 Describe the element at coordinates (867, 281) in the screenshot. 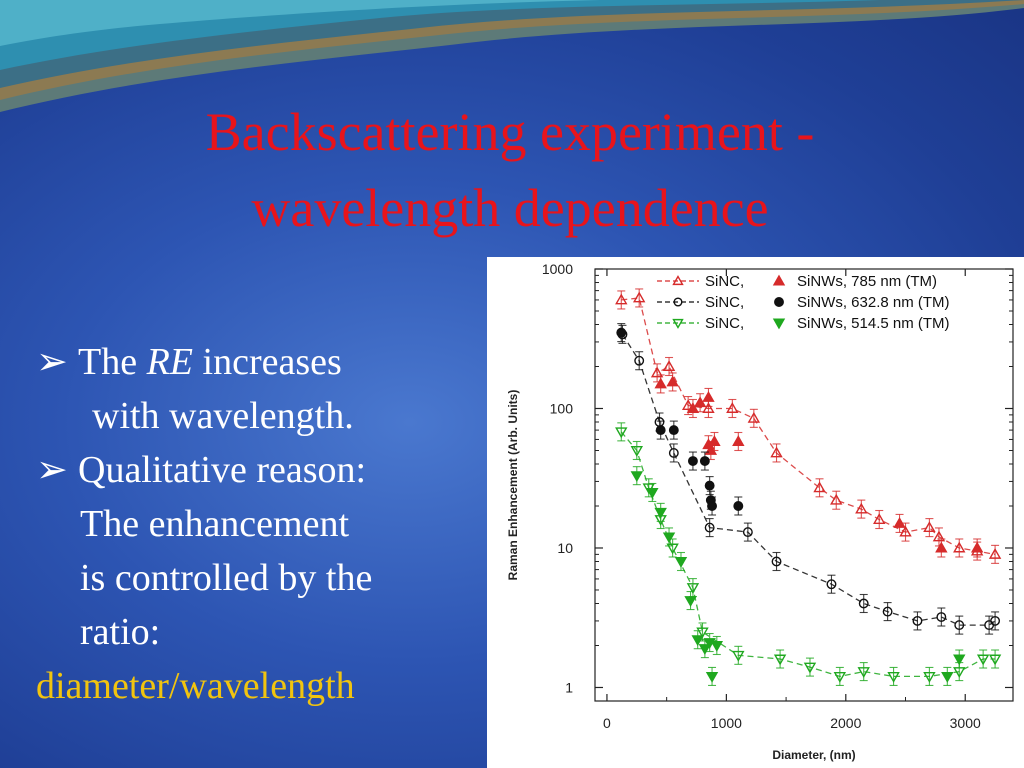

I see `legend-sinw-label: SiNWs, 785 nm (TM)` at that location.